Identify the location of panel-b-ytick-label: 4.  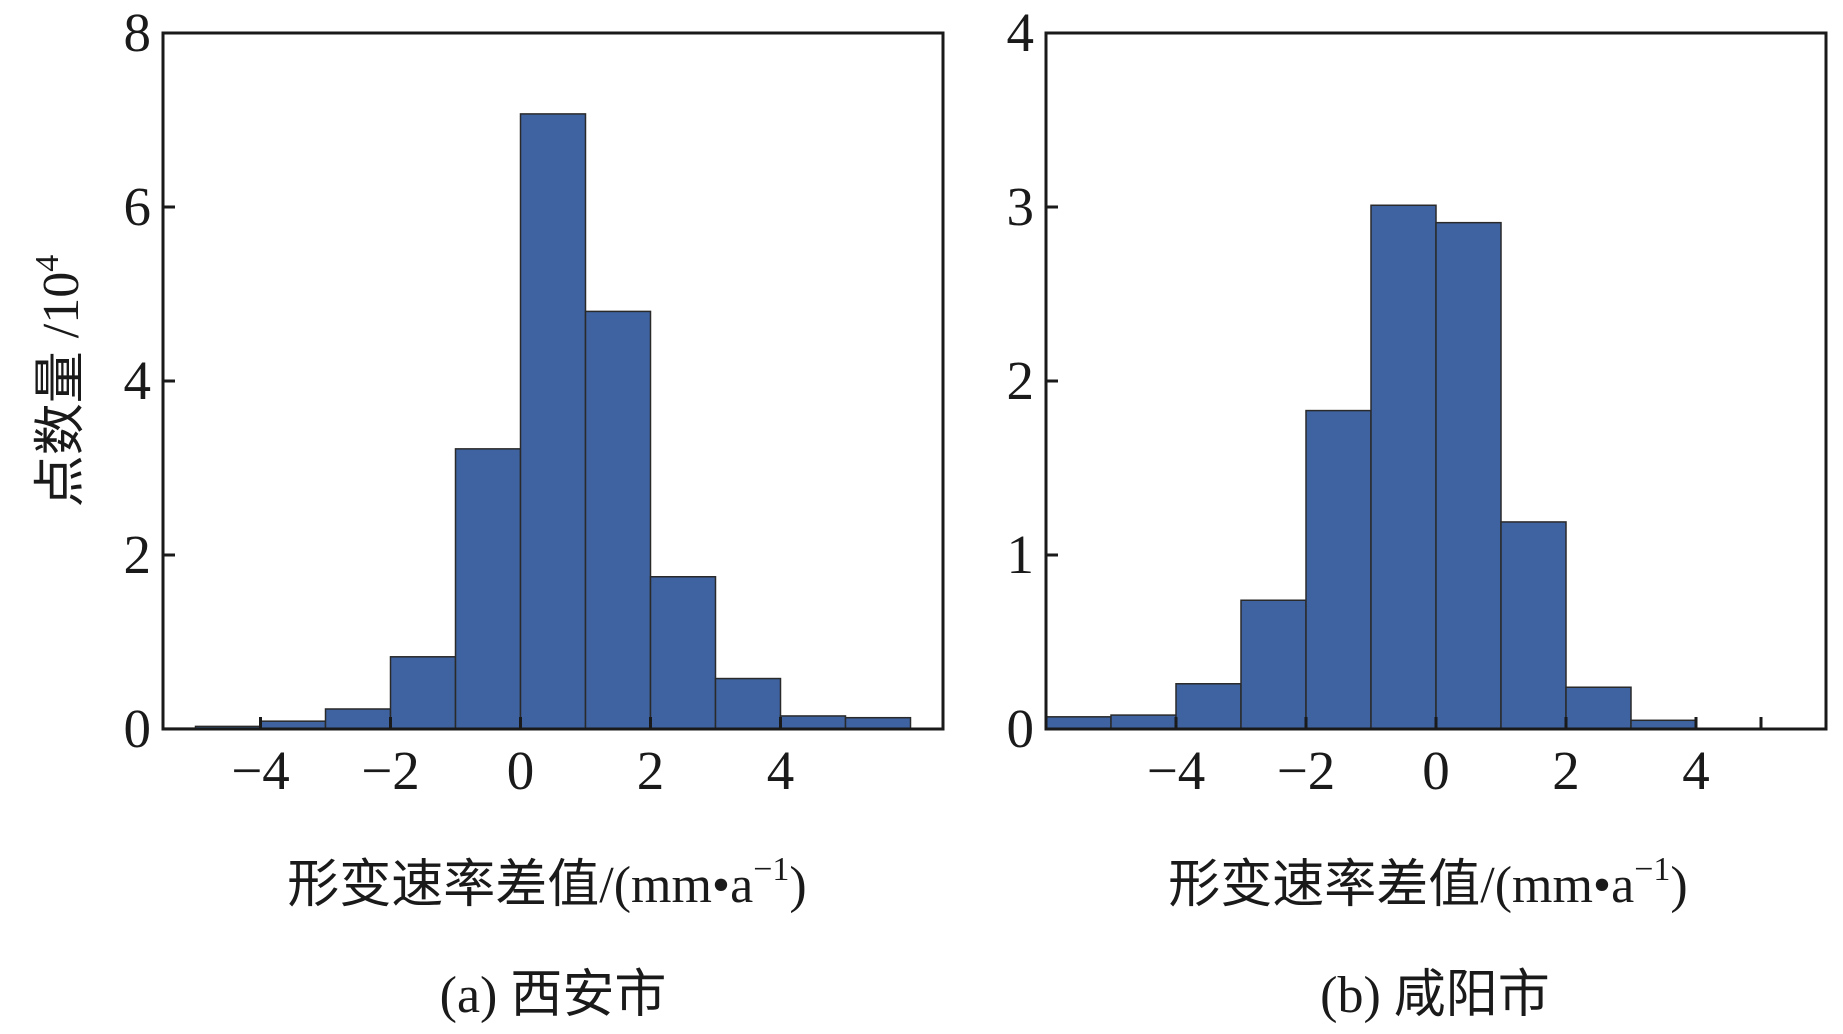
(1021, 32).